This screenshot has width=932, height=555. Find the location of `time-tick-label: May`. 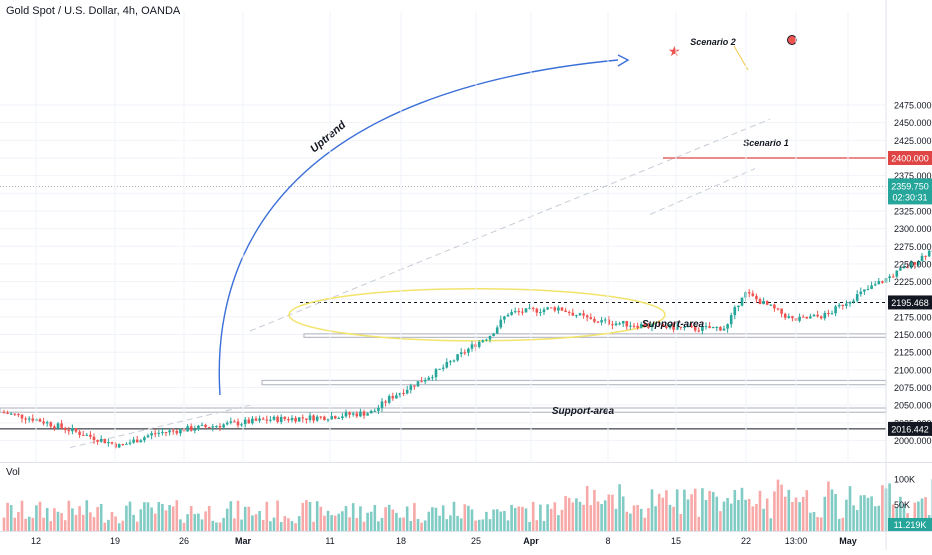

time-tick-label: May is located at coordinates (848, 541).